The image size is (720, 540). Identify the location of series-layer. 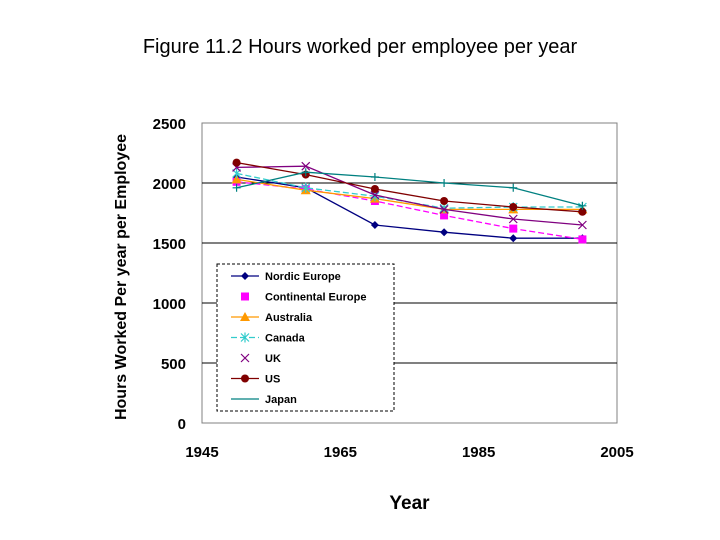
(409, 201).